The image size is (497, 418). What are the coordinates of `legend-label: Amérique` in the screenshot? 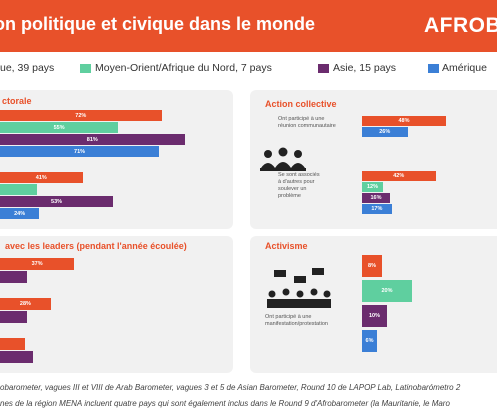 It's located at (464, 68).